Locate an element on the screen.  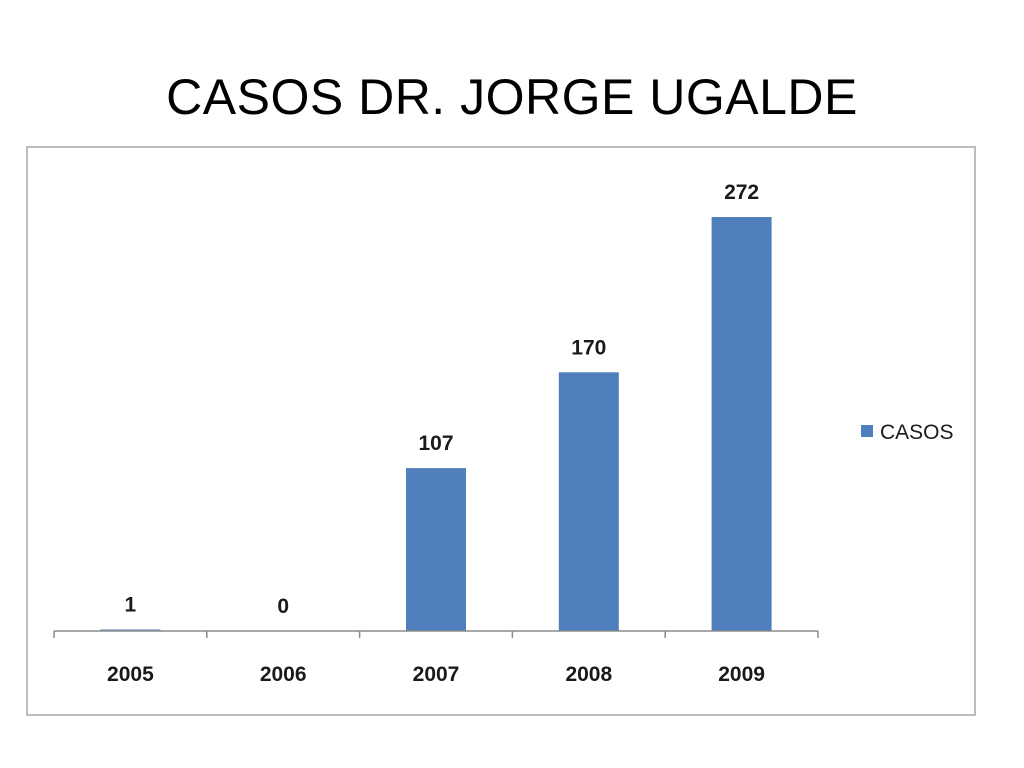
legend-label-casos: CASOS is located at coordinates (917, 432).